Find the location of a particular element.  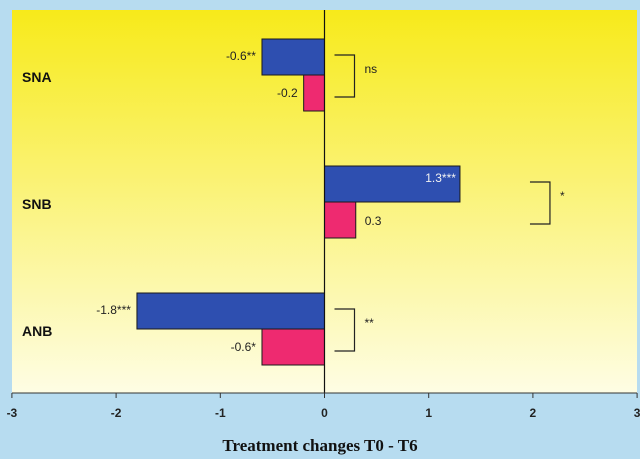

x-tick-label--3: -3 is located at coordinates (12, 413).